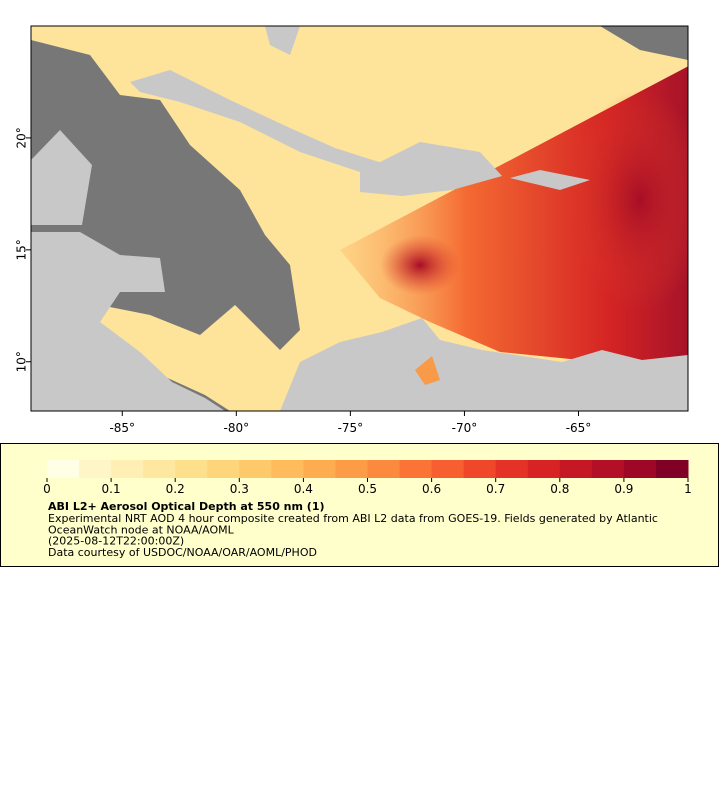  I want to click on y-tick-label: 20°, so click(22, 137).